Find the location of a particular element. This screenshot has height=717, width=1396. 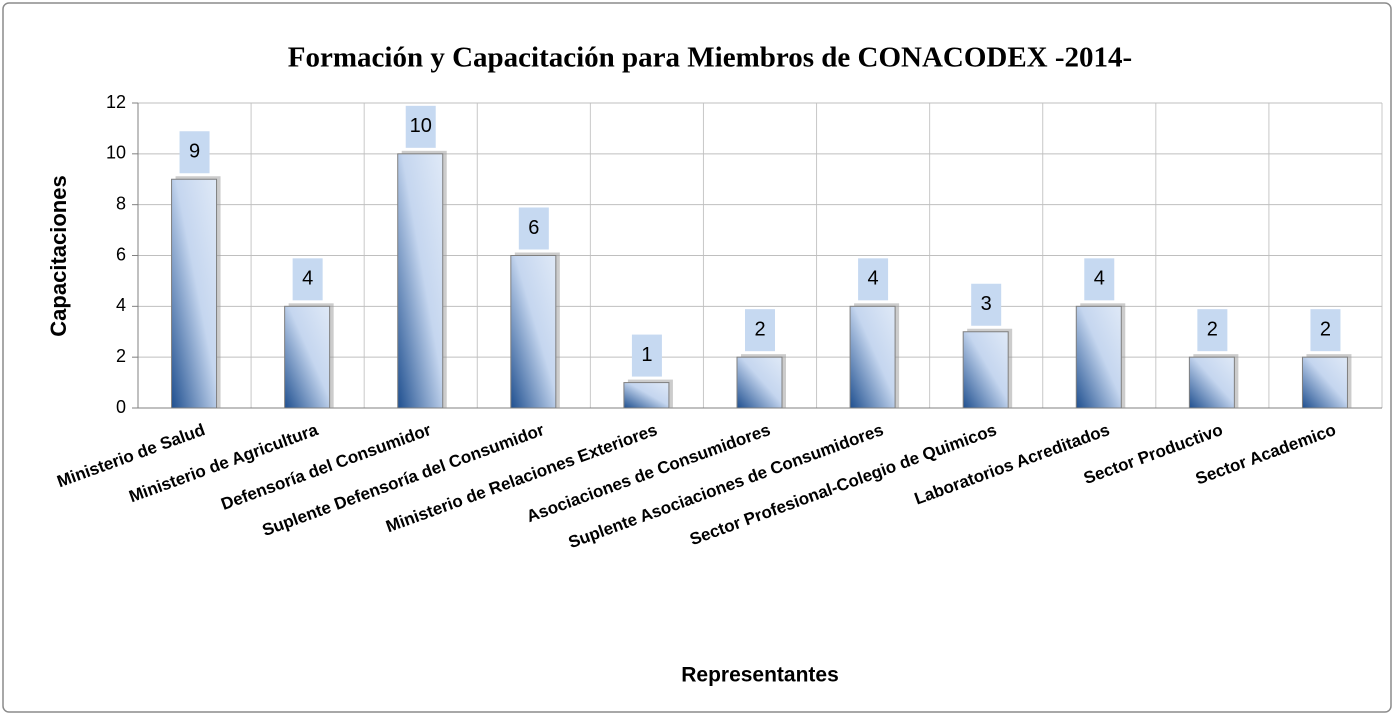

y-tick-label: 8 is located at coordinates (121, 203).